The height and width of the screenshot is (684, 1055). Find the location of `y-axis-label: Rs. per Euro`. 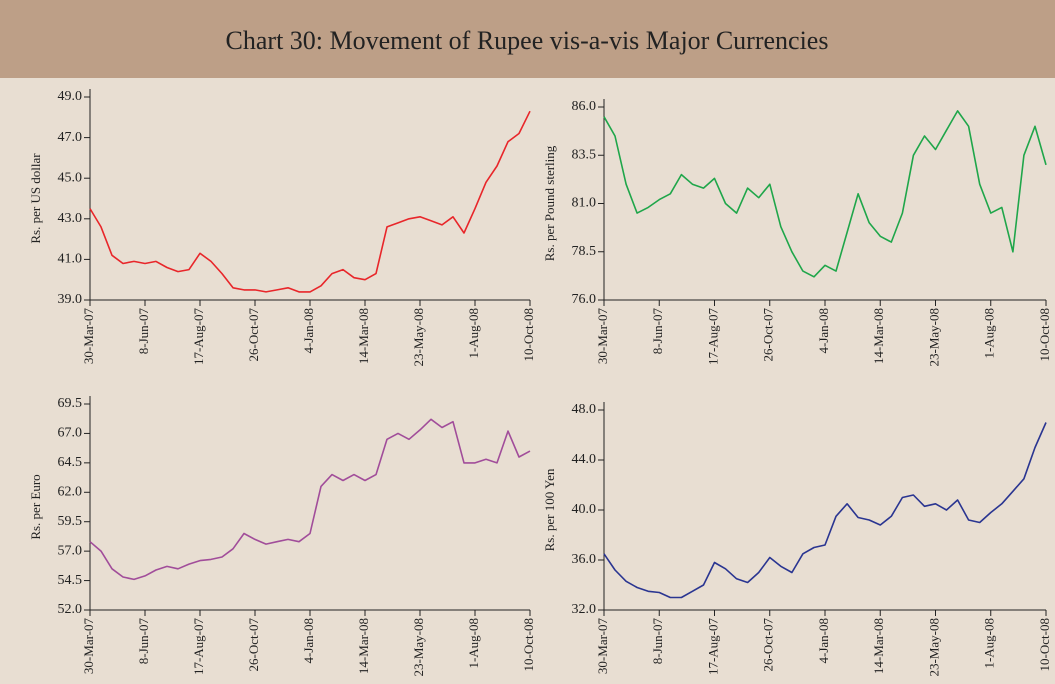

y-axis-label: Rs. per Euro is located at coordinates (35, 506).